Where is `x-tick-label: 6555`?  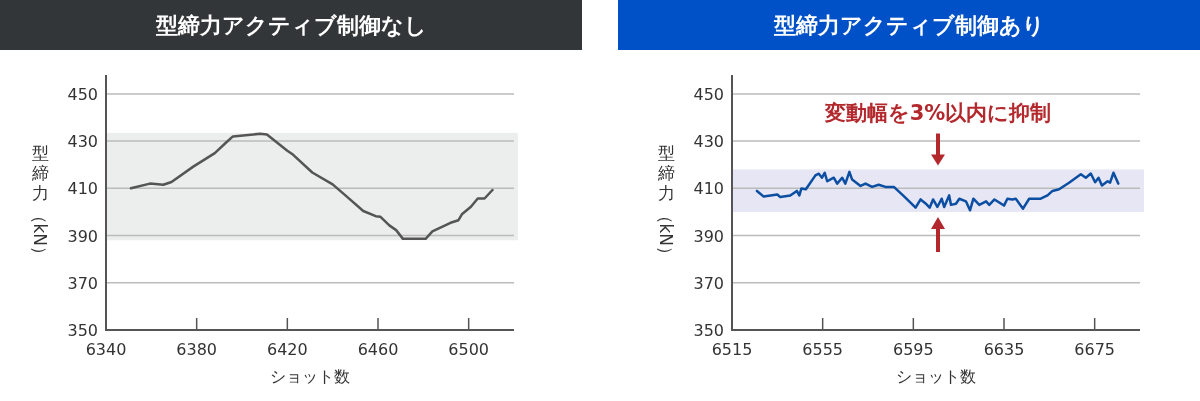 x-tick-label: 6555 is located at coordinates (823, 349).